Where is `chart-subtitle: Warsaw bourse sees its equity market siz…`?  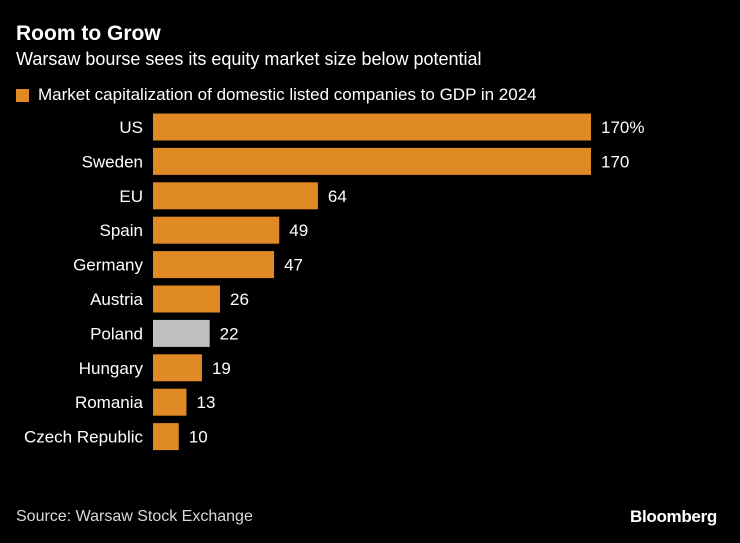 chart-subtitle: Warsaw bourse sees its equity market siz… is located at coordinates (249, 59).